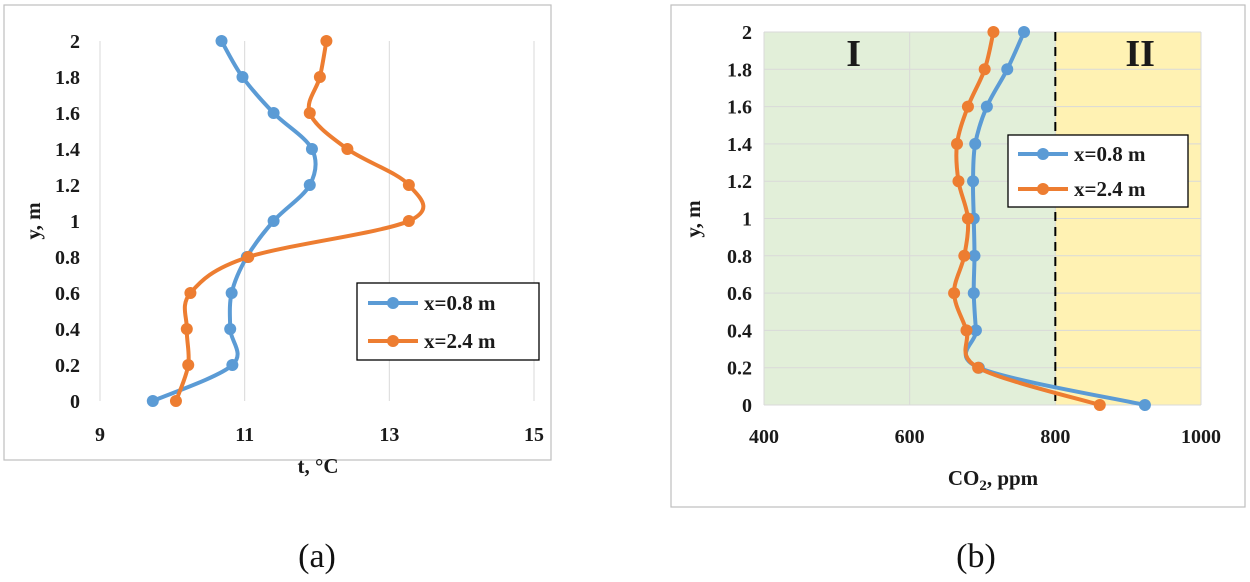 This screenshot has width=1250, height=582. What do you see at coordinates (1201, 437) in the screenshot?
I see `chart-1-xtick-label-3: 1000` at bounding box center [1201, 437].